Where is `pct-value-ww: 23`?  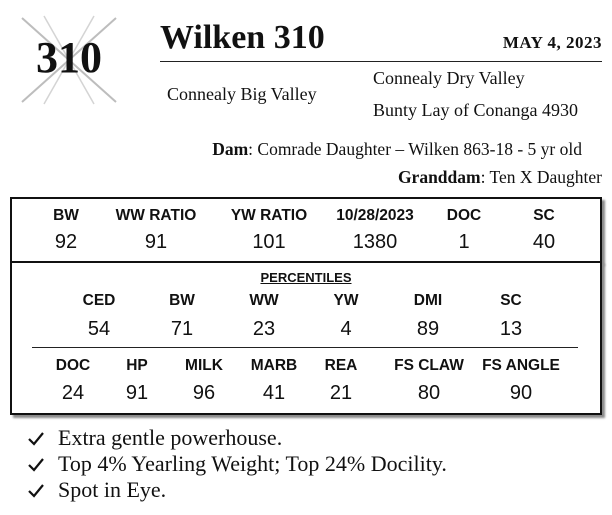 pct-value-ww: 23 is located at coordinates (264, 329).